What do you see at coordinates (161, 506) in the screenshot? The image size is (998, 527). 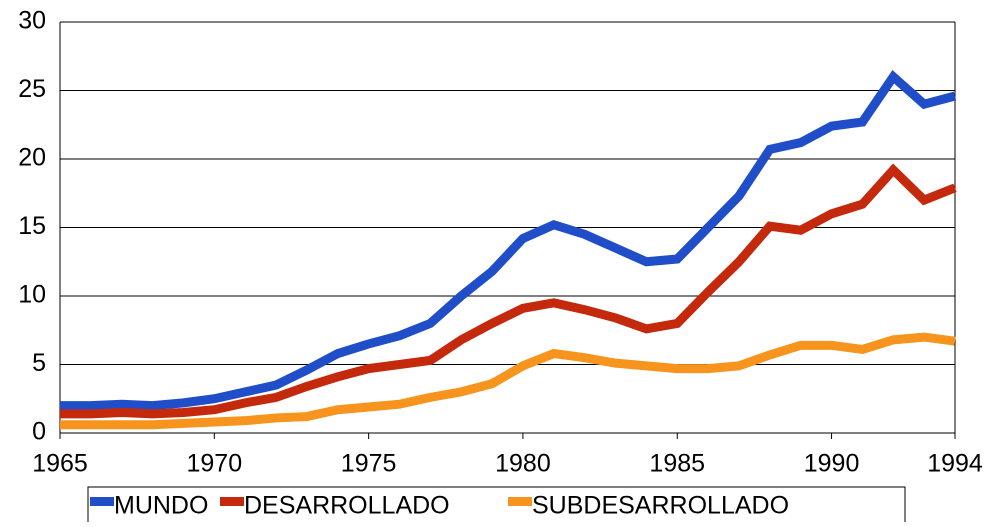 I see `legend-label: MUNDO` at bounding box center [161, 506].